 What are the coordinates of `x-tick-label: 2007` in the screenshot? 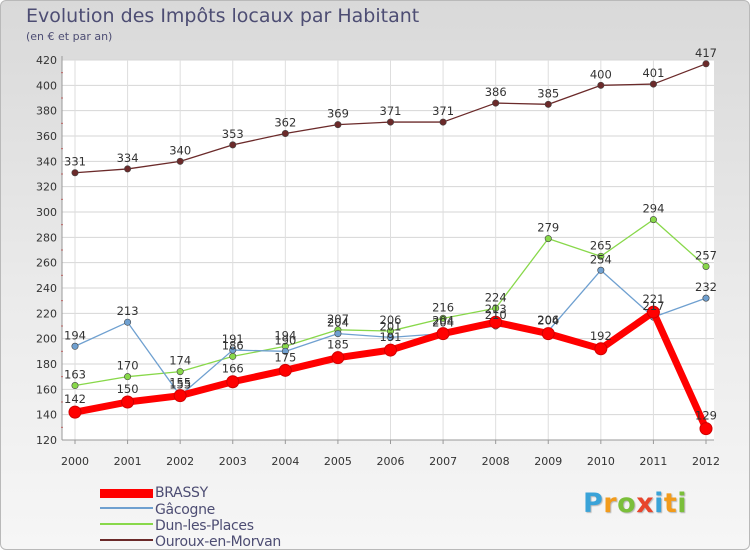 It's located at (443, 461).